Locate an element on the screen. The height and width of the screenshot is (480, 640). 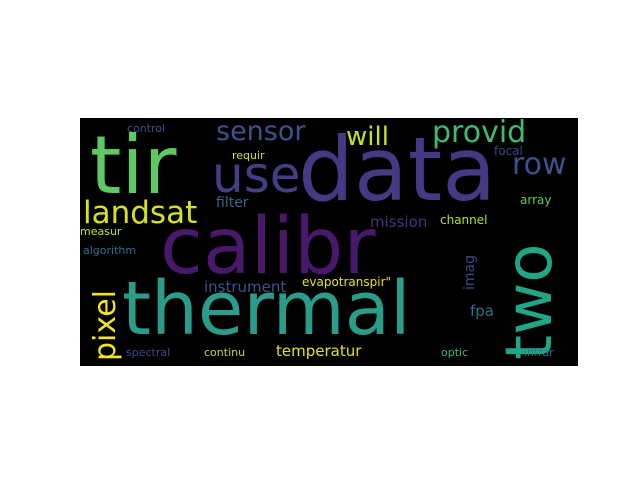
word-infrar: infrar is located at coordinates (539, 352).